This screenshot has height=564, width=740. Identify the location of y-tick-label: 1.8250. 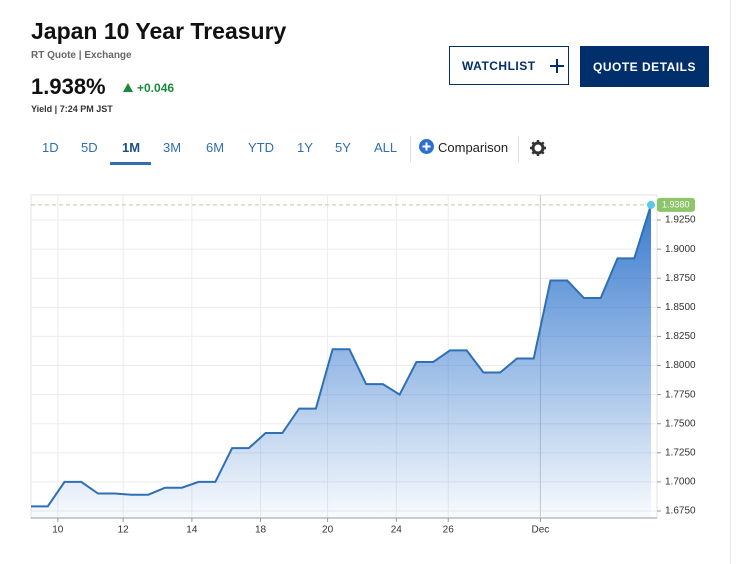
(680, 336).